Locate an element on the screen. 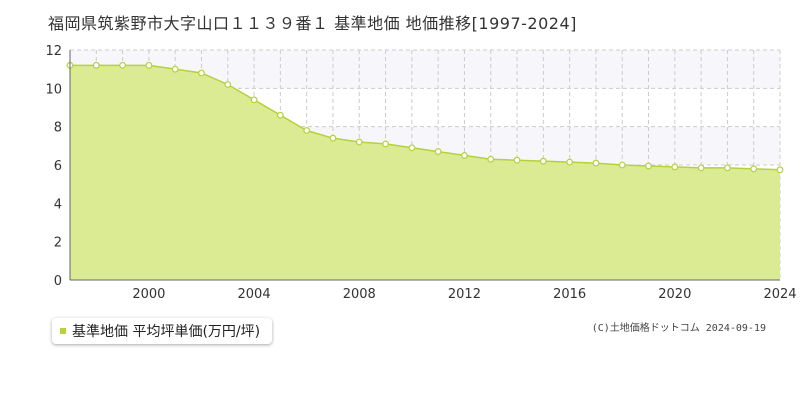 Image resolution: width=800 pixels, height=400 pixels. x-tick-label: 2024 is located at coordinates (779, 294).